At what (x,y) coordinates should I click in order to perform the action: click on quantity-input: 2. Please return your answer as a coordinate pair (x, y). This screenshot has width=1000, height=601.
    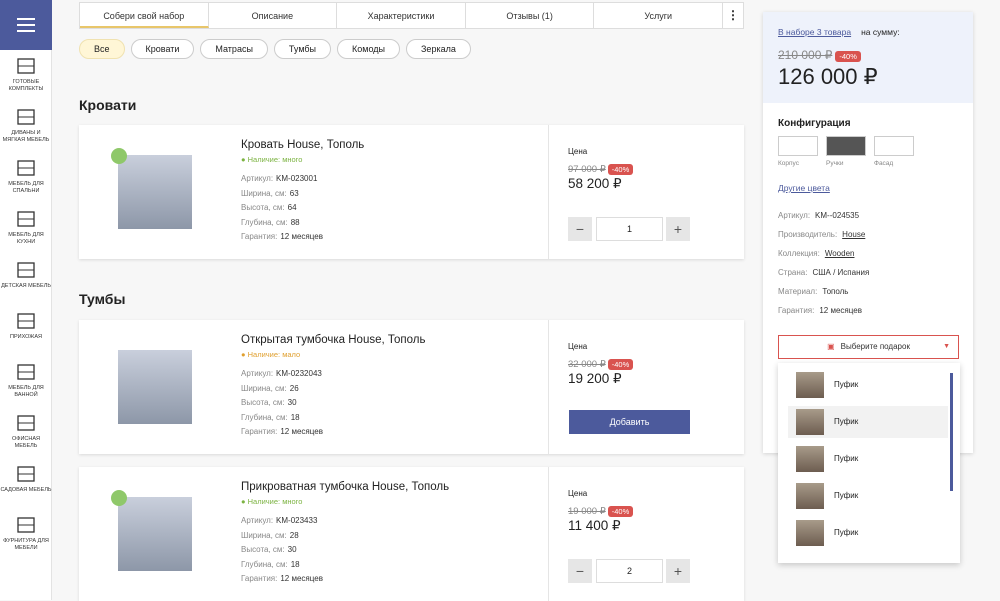
    Looking at the image, I should click on (629, 571).